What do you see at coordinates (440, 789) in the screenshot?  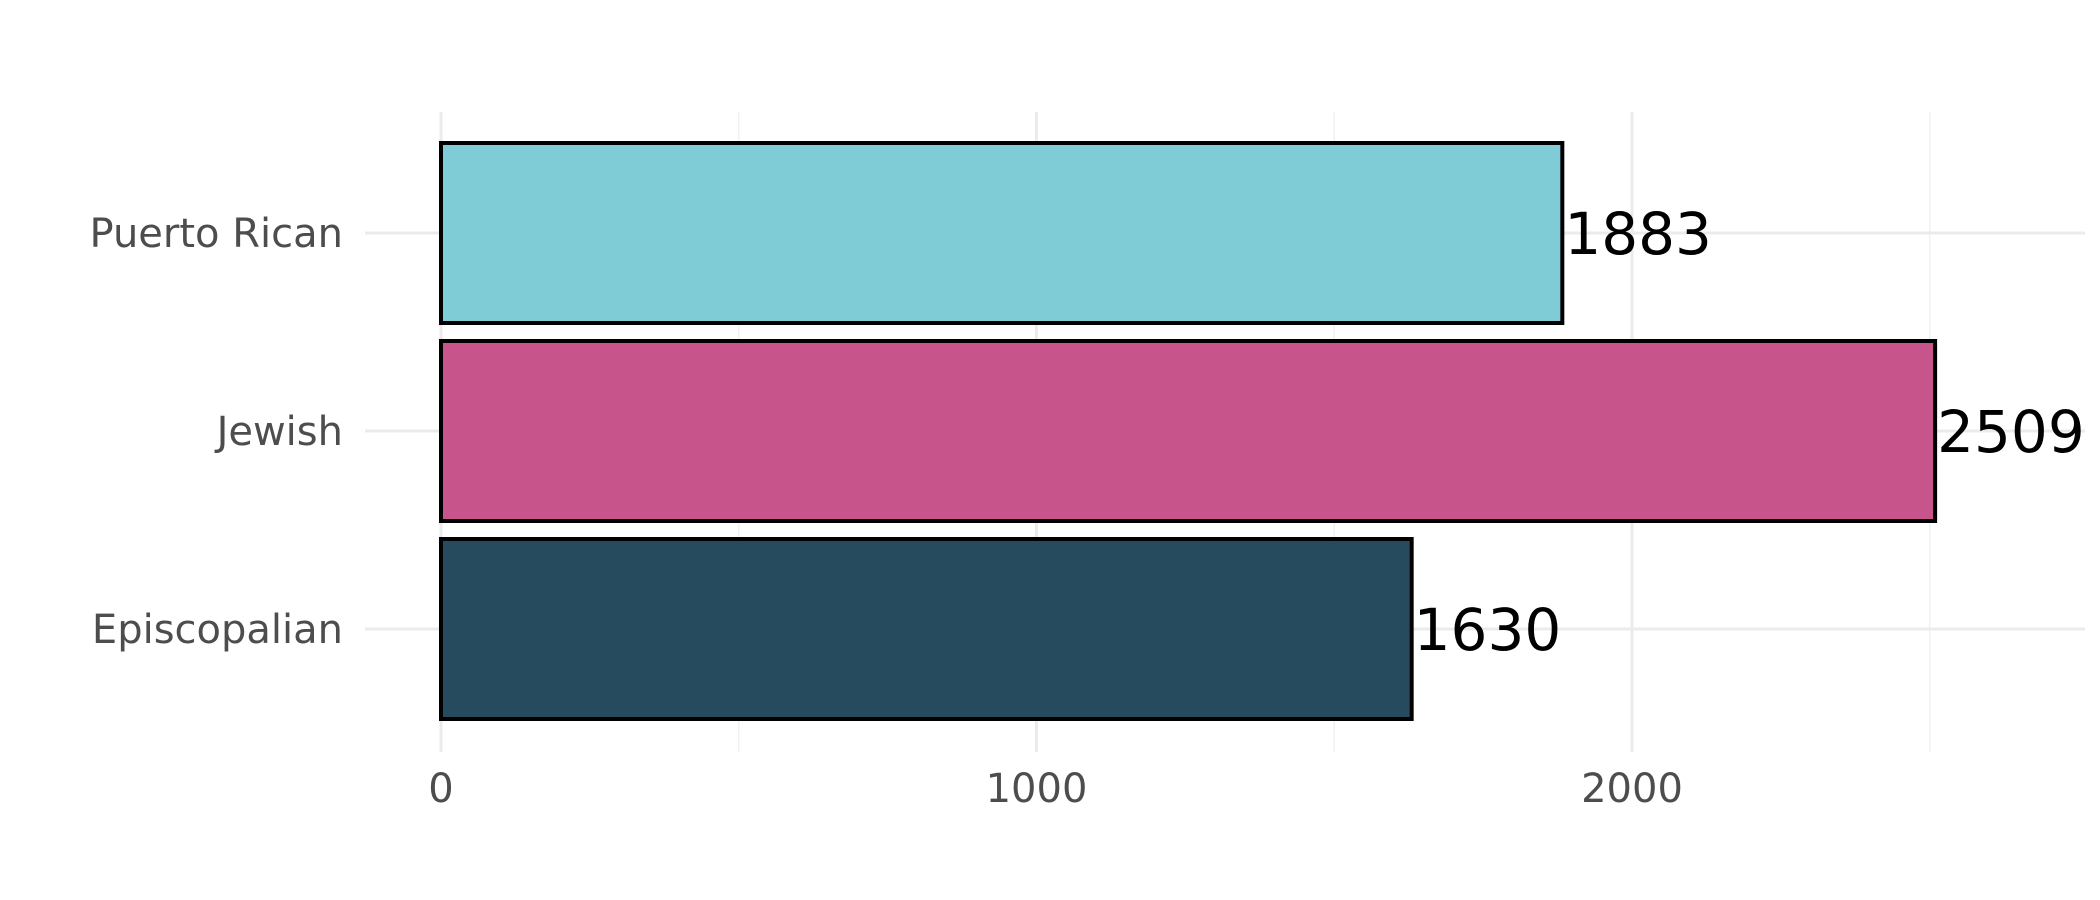 I see `x-tick-label-0: 0` at bounding box center [440, 789].